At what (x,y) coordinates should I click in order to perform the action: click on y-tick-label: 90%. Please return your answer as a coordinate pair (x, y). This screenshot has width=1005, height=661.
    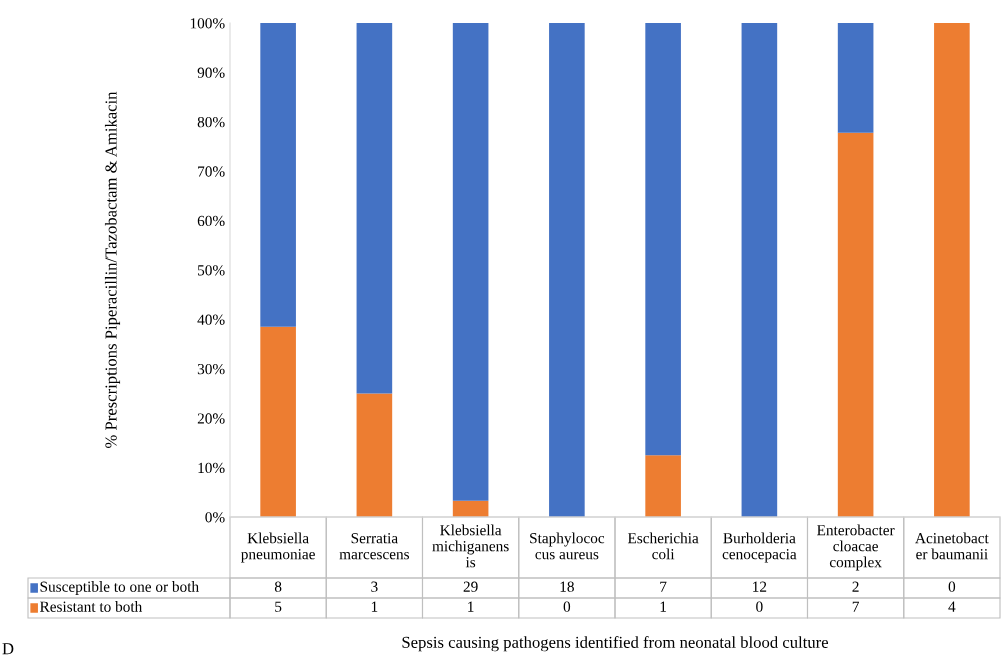
    Looking at the image, I should click on (211, 72).